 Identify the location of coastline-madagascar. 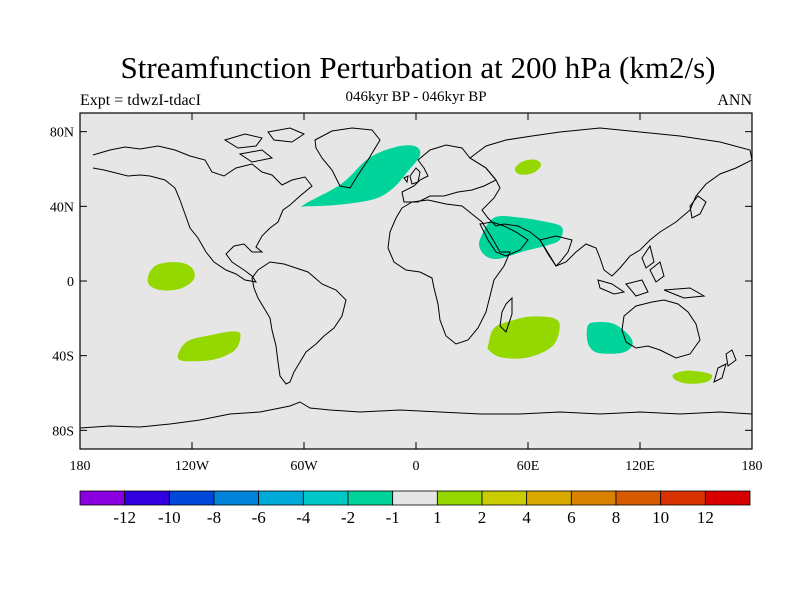
(506, 314).